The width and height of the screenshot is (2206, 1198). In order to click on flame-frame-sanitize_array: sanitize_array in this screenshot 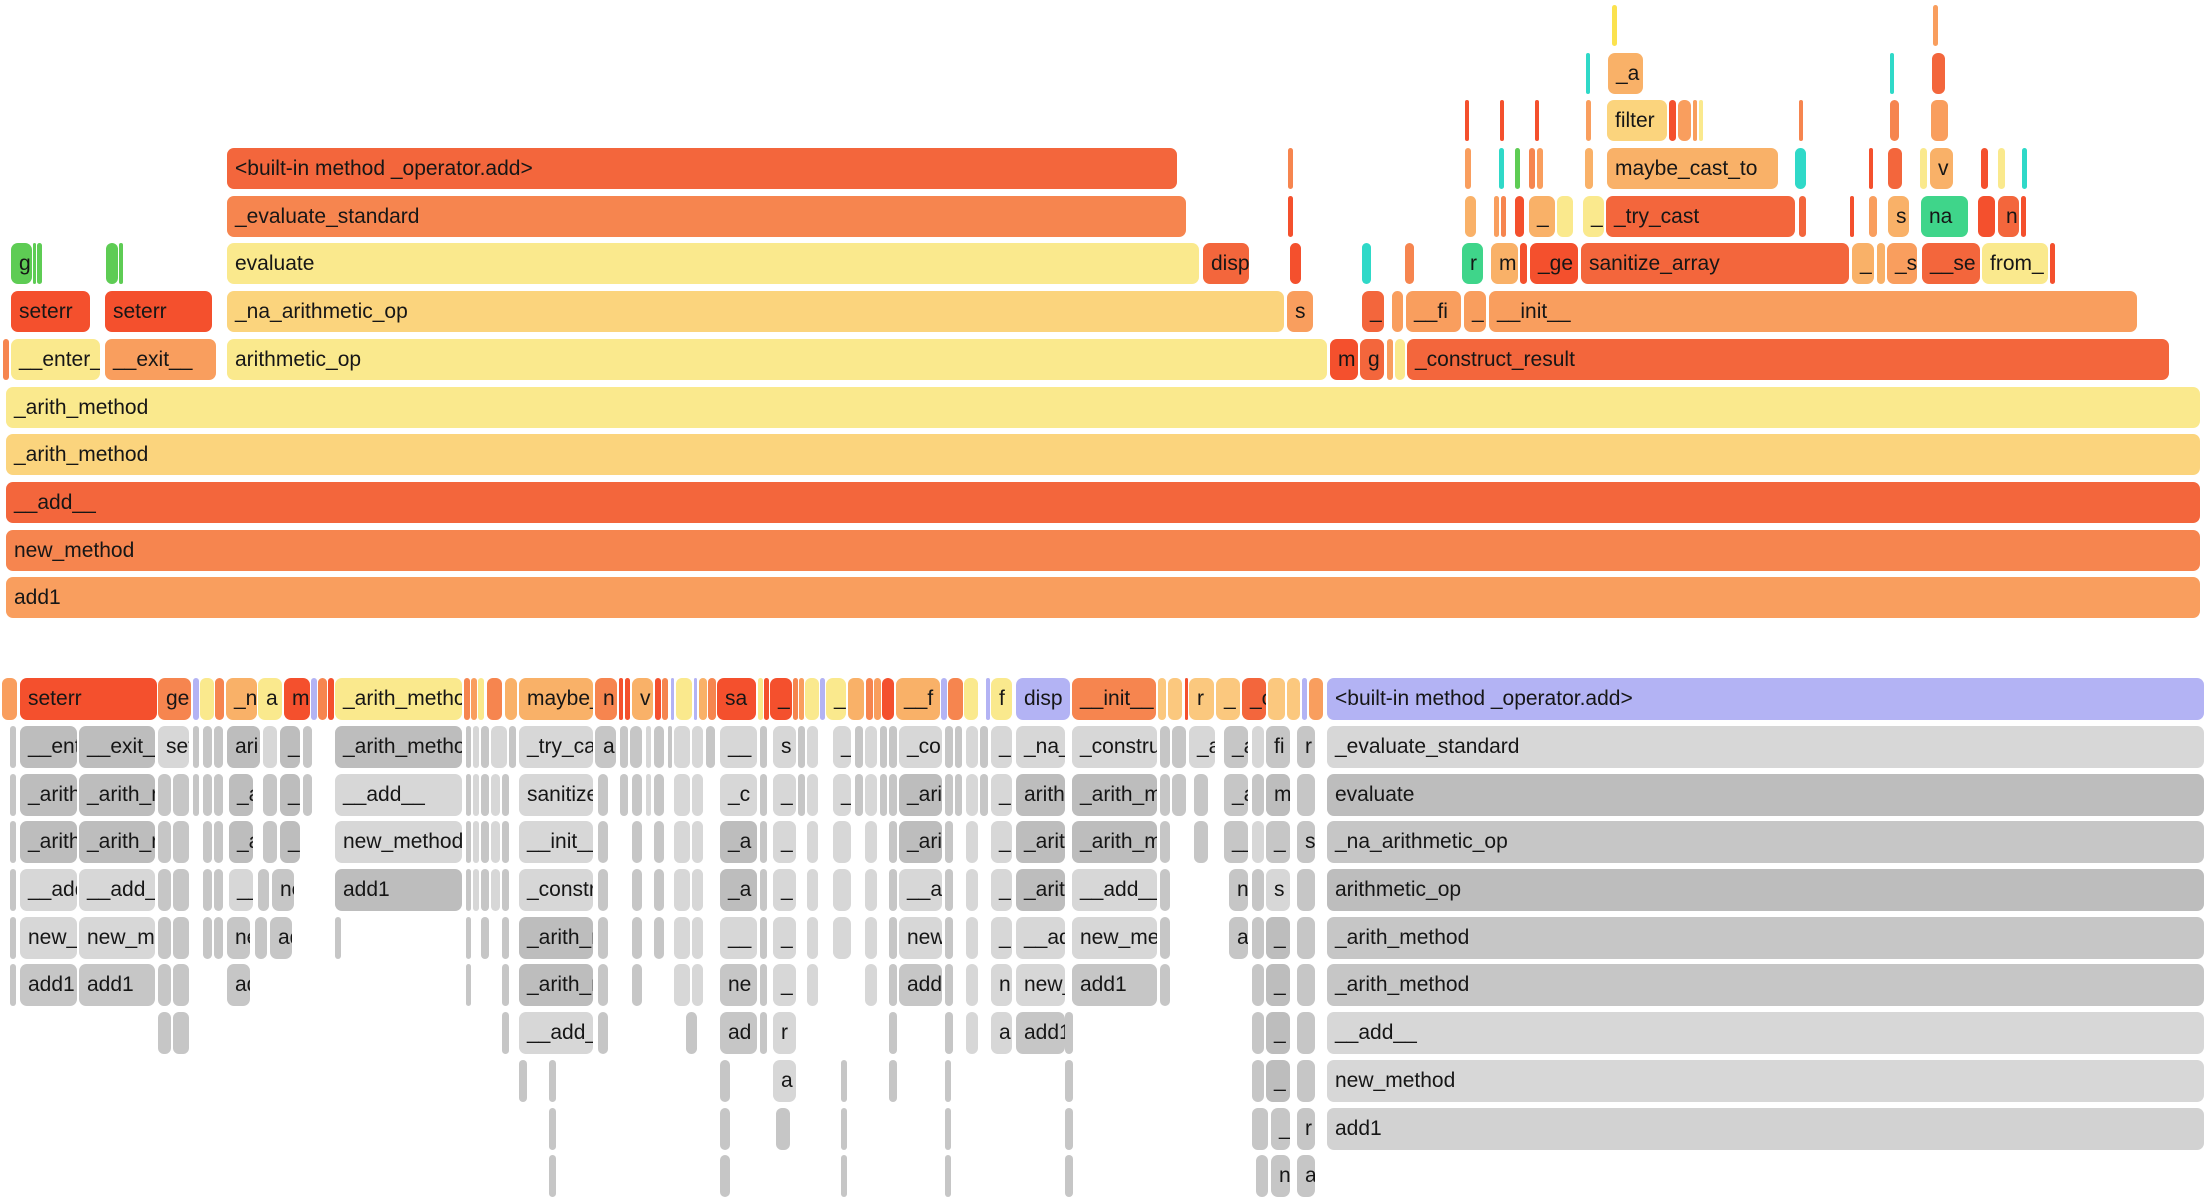, I will do `click(1715, 263)`.